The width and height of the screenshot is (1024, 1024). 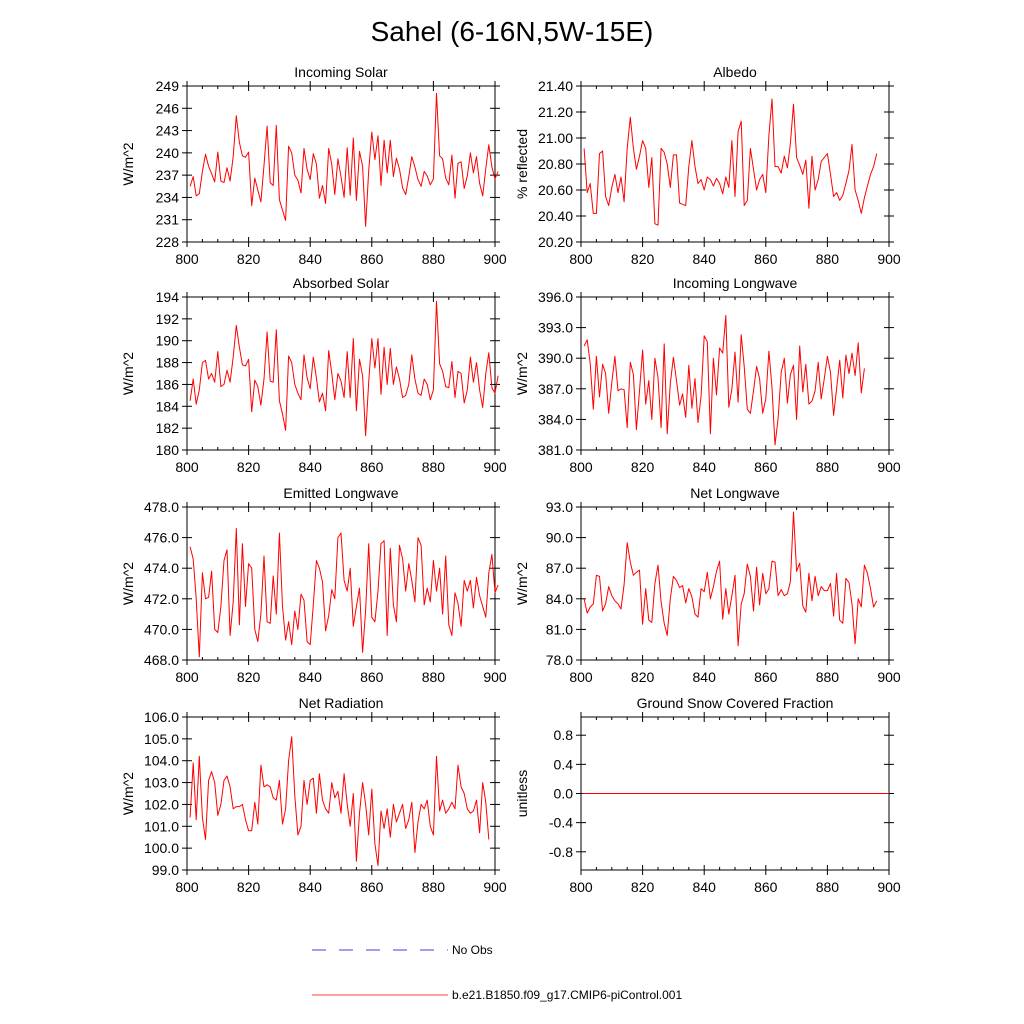 I want to click on y-tick-label: 20.60, so click(x=555, y=190).